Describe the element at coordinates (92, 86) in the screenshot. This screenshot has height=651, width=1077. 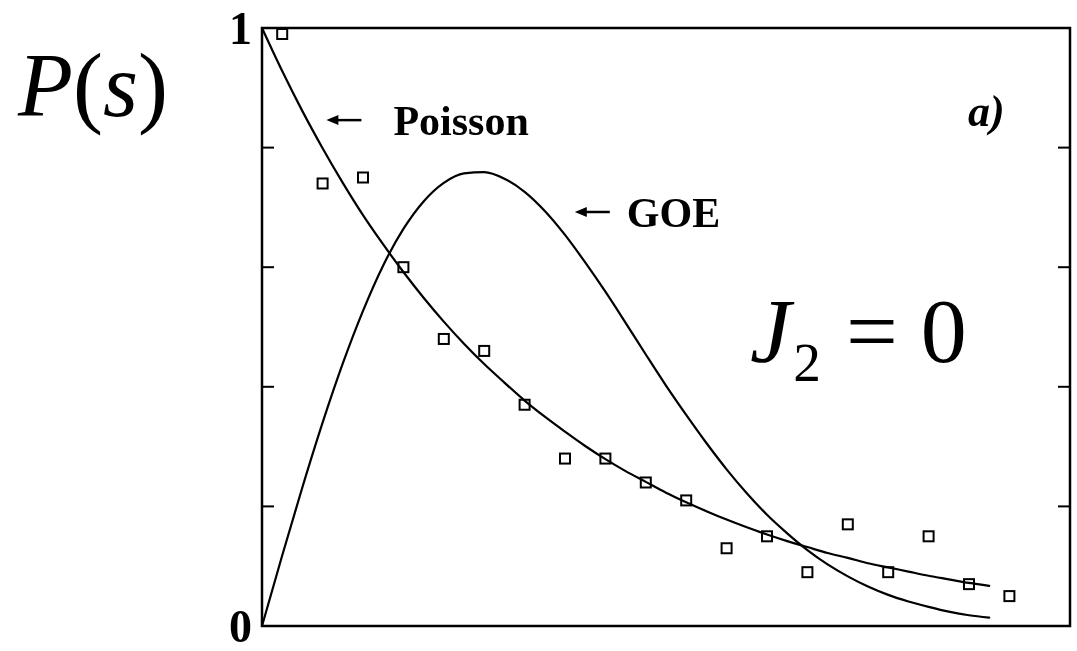
I see `y-axis-title: P(s)` at that location.